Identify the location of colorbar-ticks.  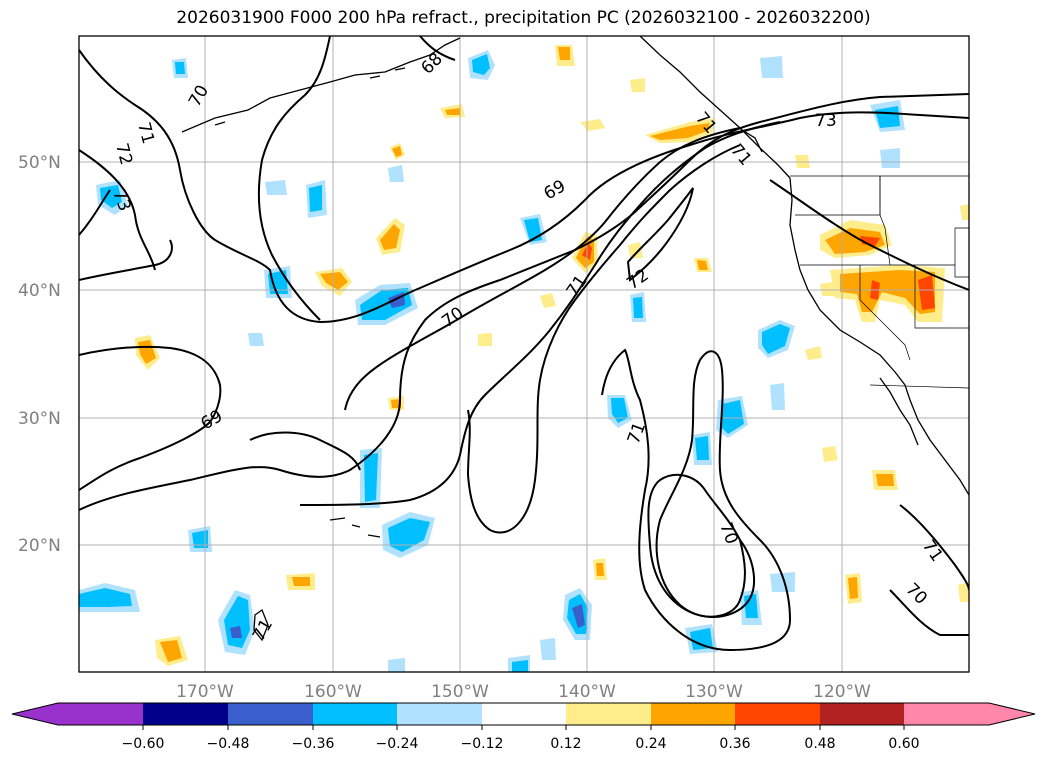
(523, 727).